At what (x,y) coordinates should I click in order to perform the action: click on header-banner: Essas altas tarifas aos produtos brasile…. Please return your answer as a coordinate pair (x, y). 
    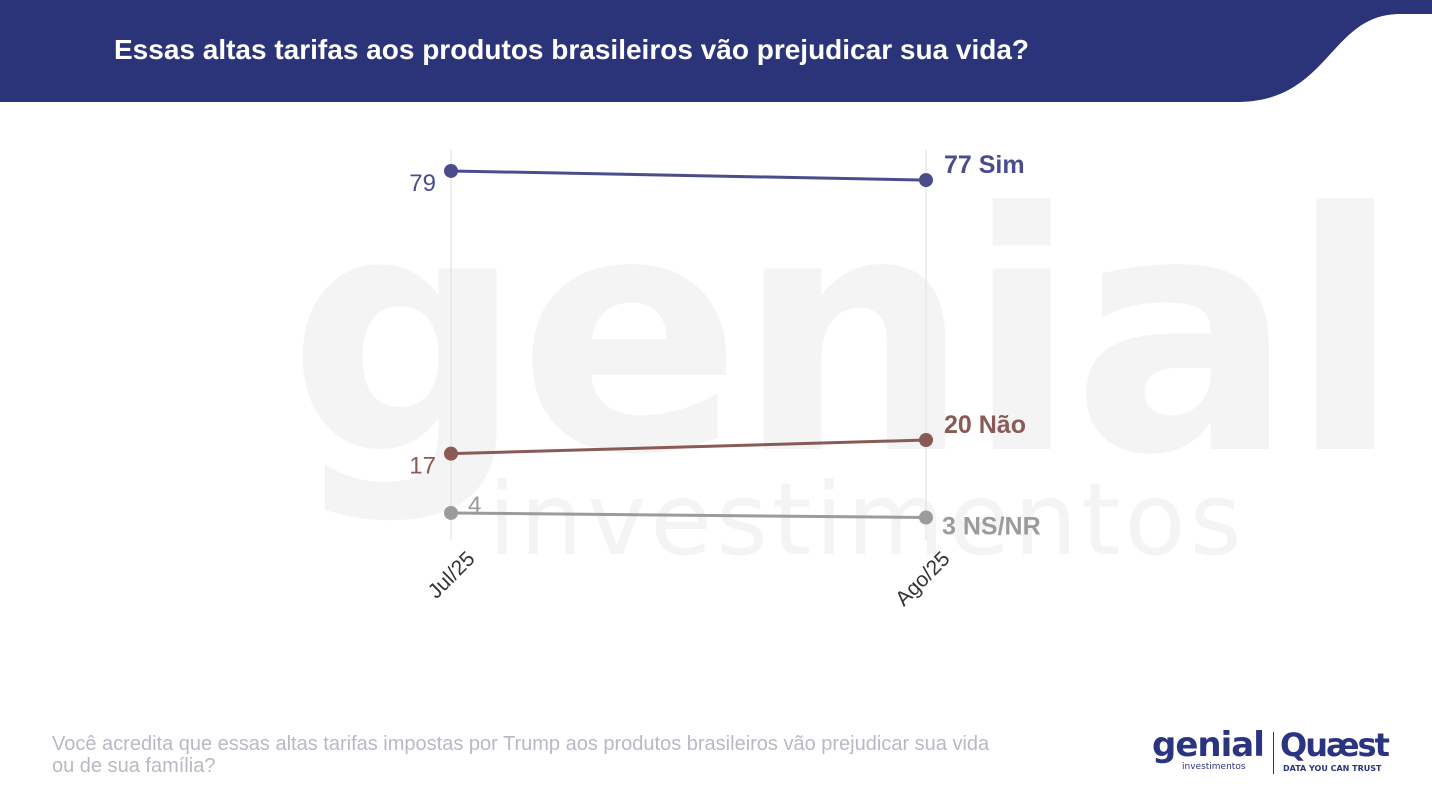
    Looking at the image, I should click on (716, 52).